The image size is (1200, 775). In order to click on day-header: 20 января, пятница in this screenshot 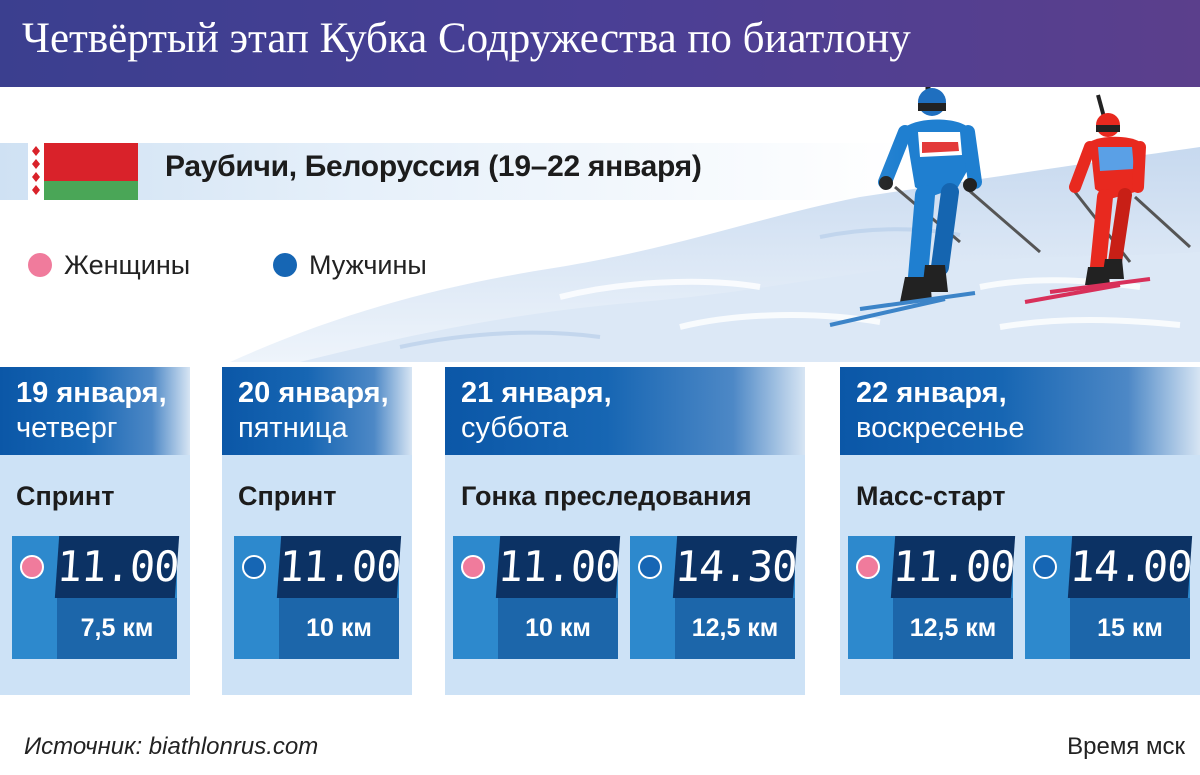, I will do `click(317, 411)`.